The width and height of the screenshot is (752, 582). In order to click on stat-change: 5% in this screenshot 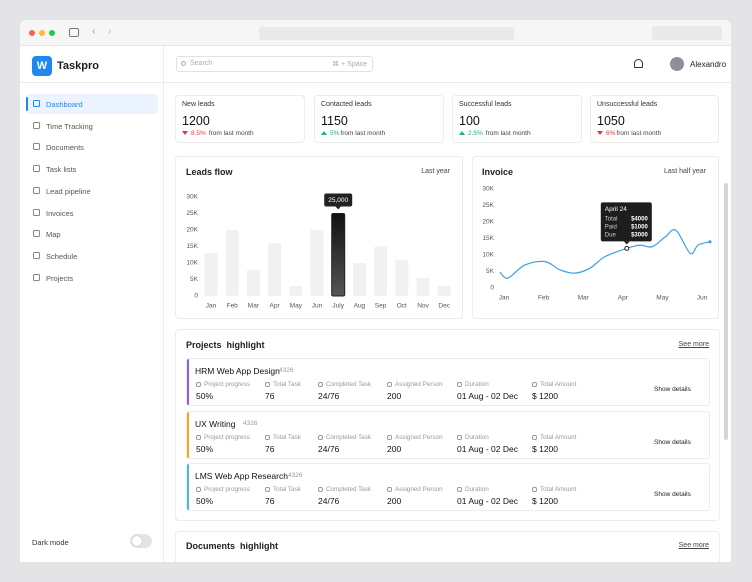, I will do `click(335, 133)`.